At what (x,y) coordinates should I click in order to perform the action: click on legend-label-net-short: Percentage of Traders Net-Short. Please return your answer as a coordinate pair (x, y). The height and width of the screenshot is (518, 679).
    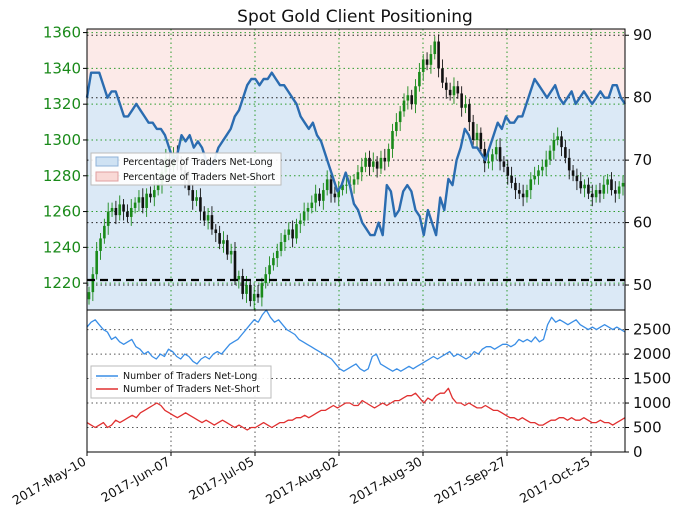
    Looking at the image, I should click on (199, 177).